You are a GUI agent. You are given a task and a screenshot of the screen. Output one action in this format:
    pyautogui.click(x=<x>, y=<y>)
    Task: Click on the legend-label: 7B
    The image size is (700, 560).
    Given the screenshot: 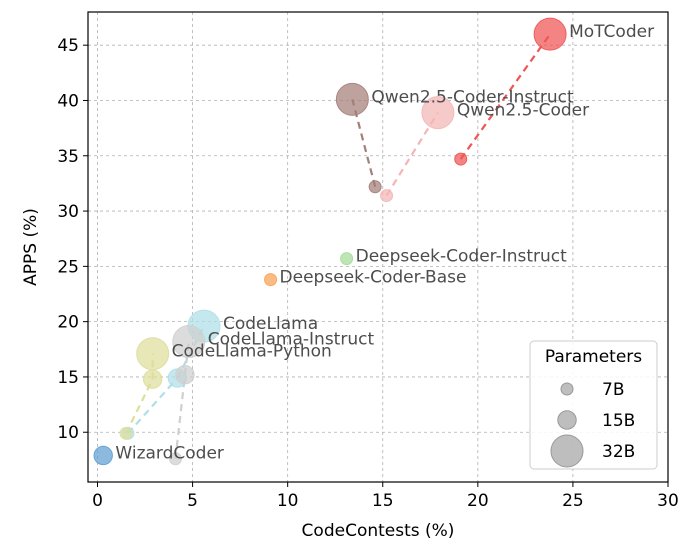 What is the action you would take?
    pyautogui.click(x=613, y=390)
    